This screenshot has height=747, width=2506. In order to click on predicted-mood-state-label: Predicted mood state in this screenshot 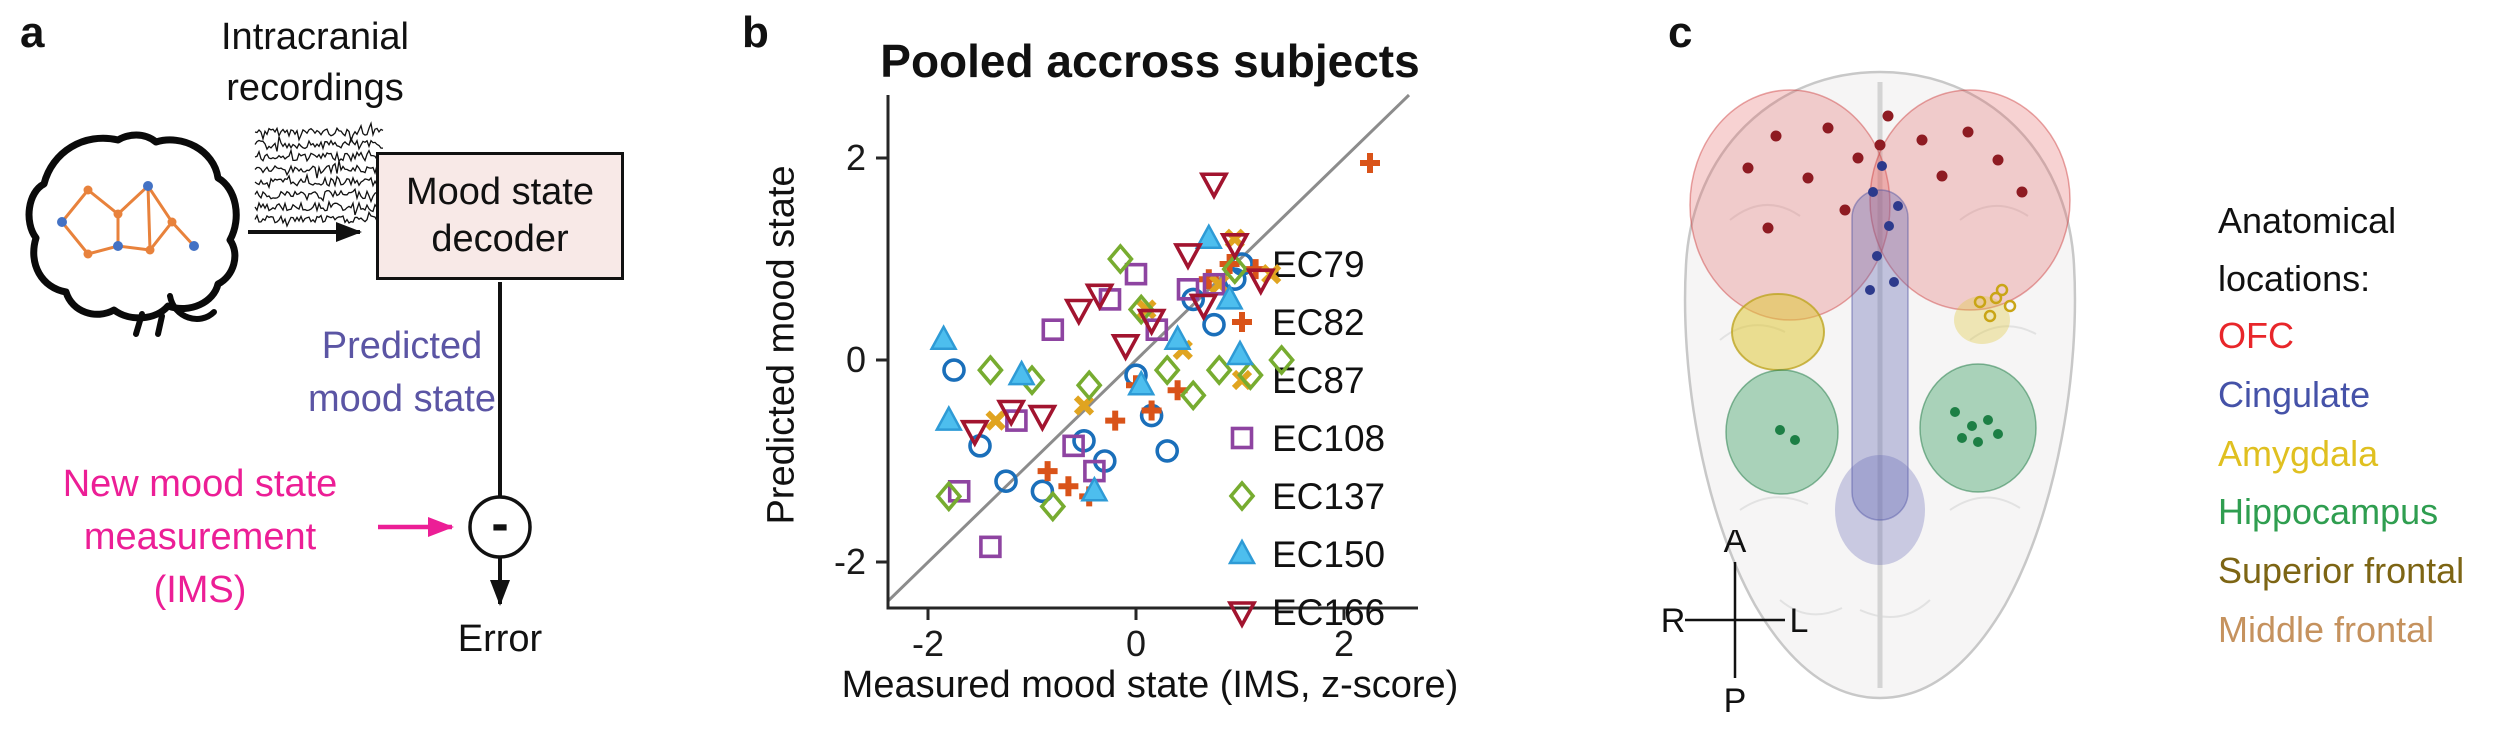, I will do `click(402, 373)`.